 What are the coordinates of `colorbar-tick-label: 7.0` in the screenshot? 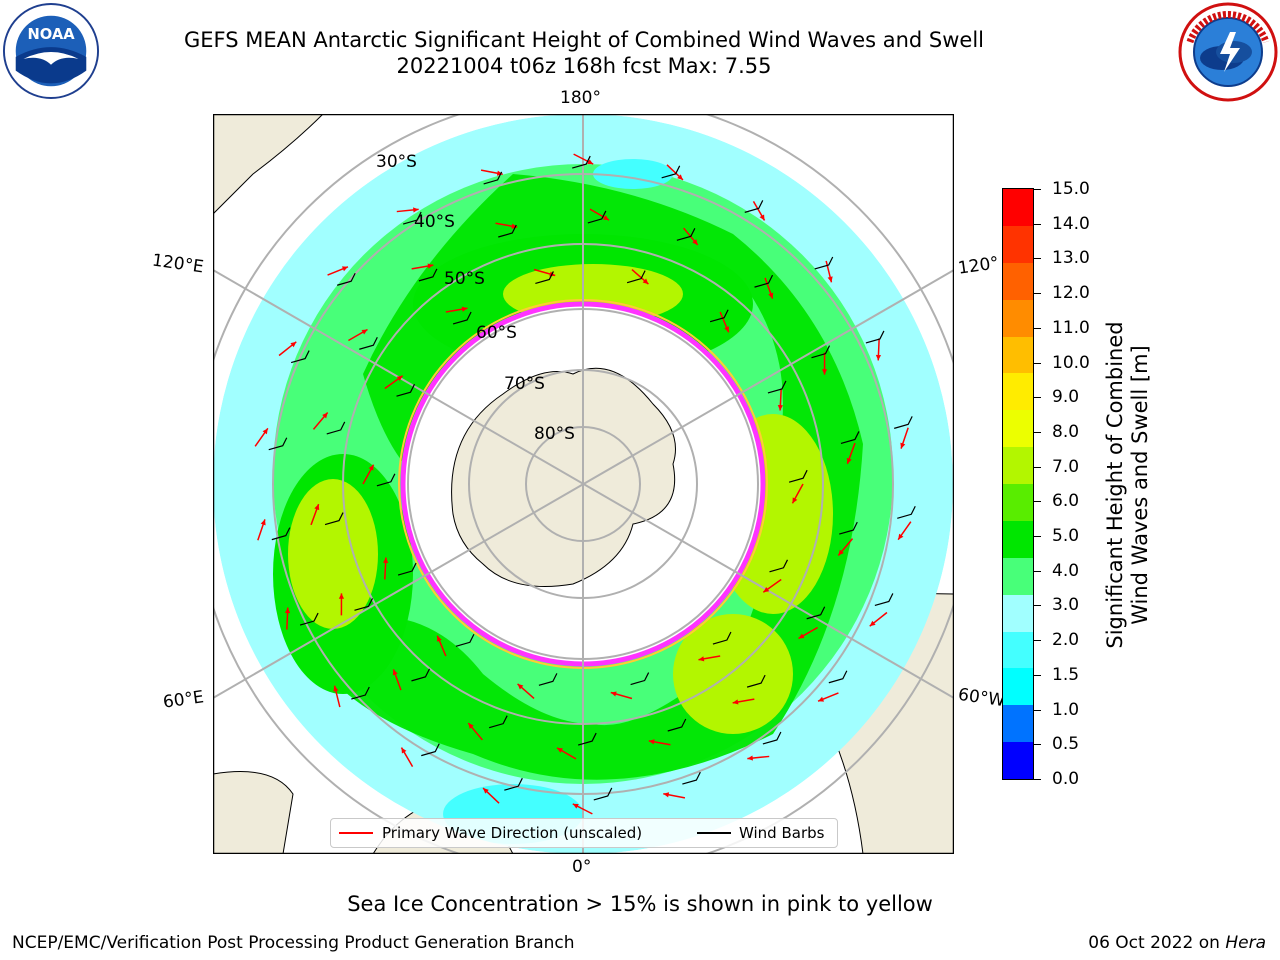 It's located at (1066, 466).